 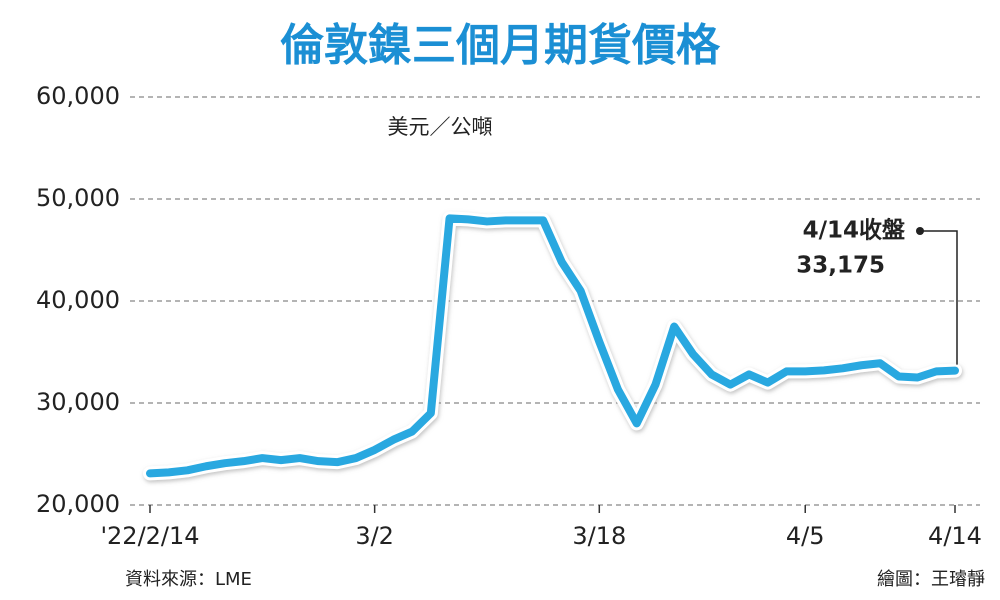 What do you see at coordinates (955, 536) in the screenshot?
I see `x-tick-label: 4/14` at bounding box center [955, 536].